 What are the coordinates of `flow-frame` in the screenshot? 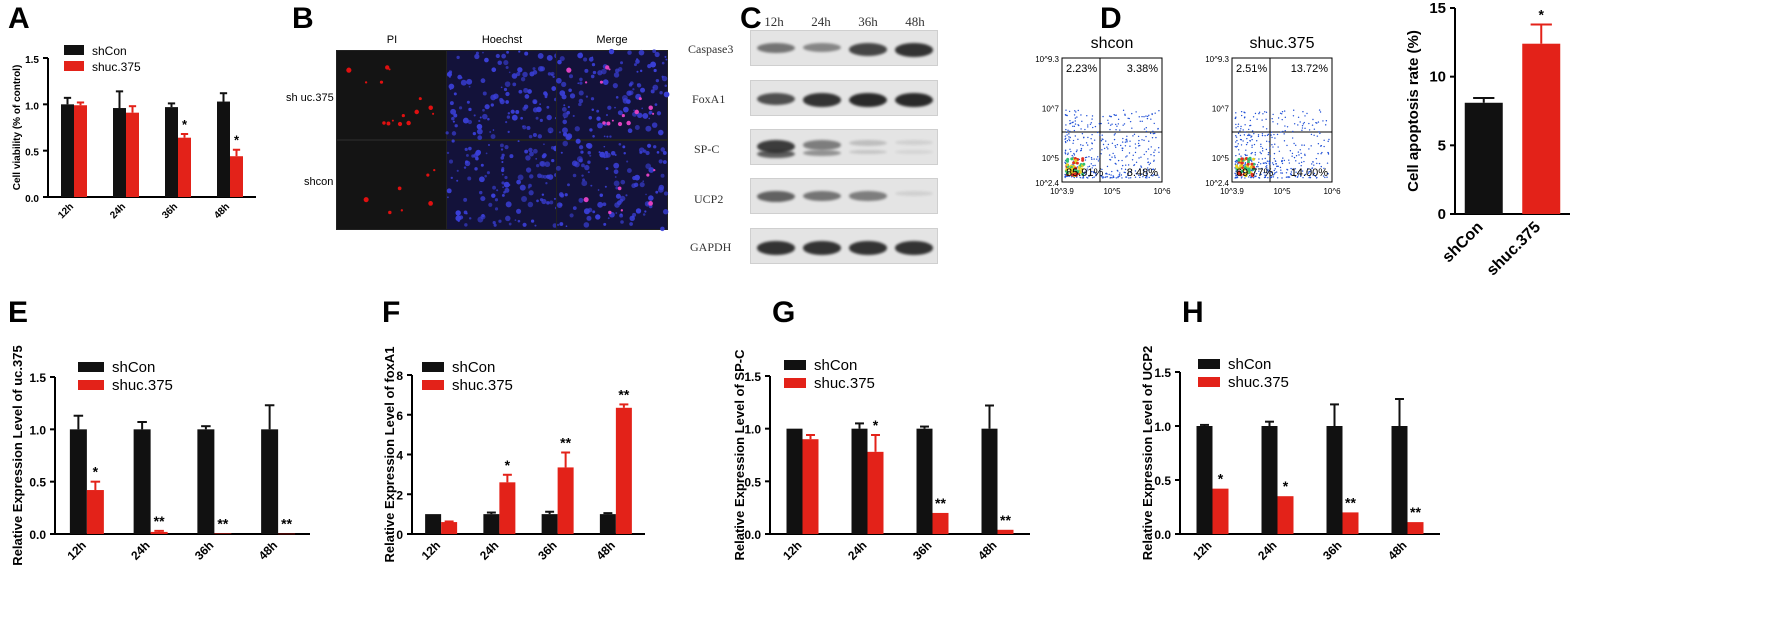 It's located at (1282, 120).